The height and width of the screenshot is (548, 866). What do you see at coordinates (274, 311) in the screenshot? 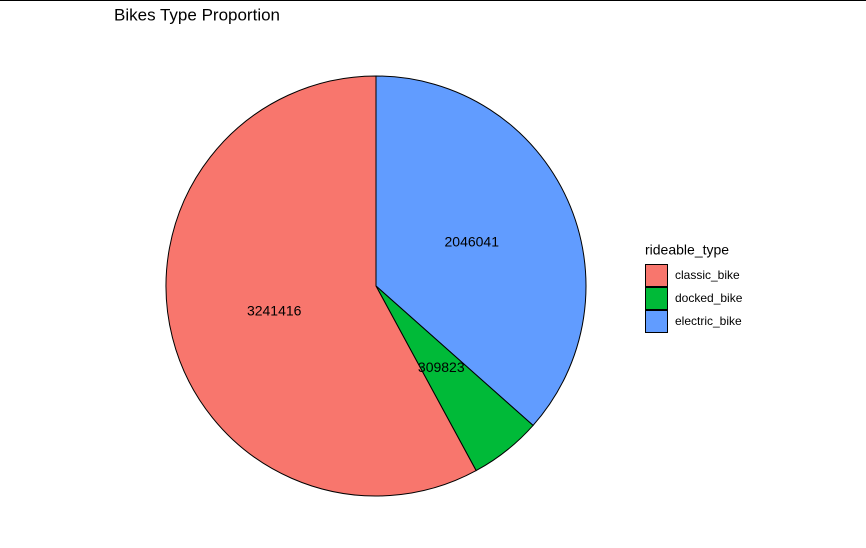
I see `data-label: 3241416` at bounding box center [274, 311].